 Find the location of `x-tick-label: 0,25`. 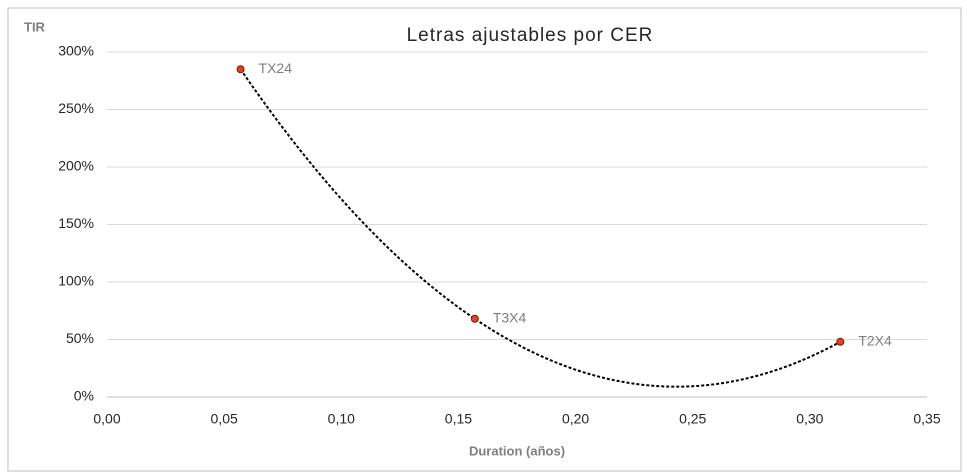

x-tick-label: 0,25 is located at coordinates (692, 419).